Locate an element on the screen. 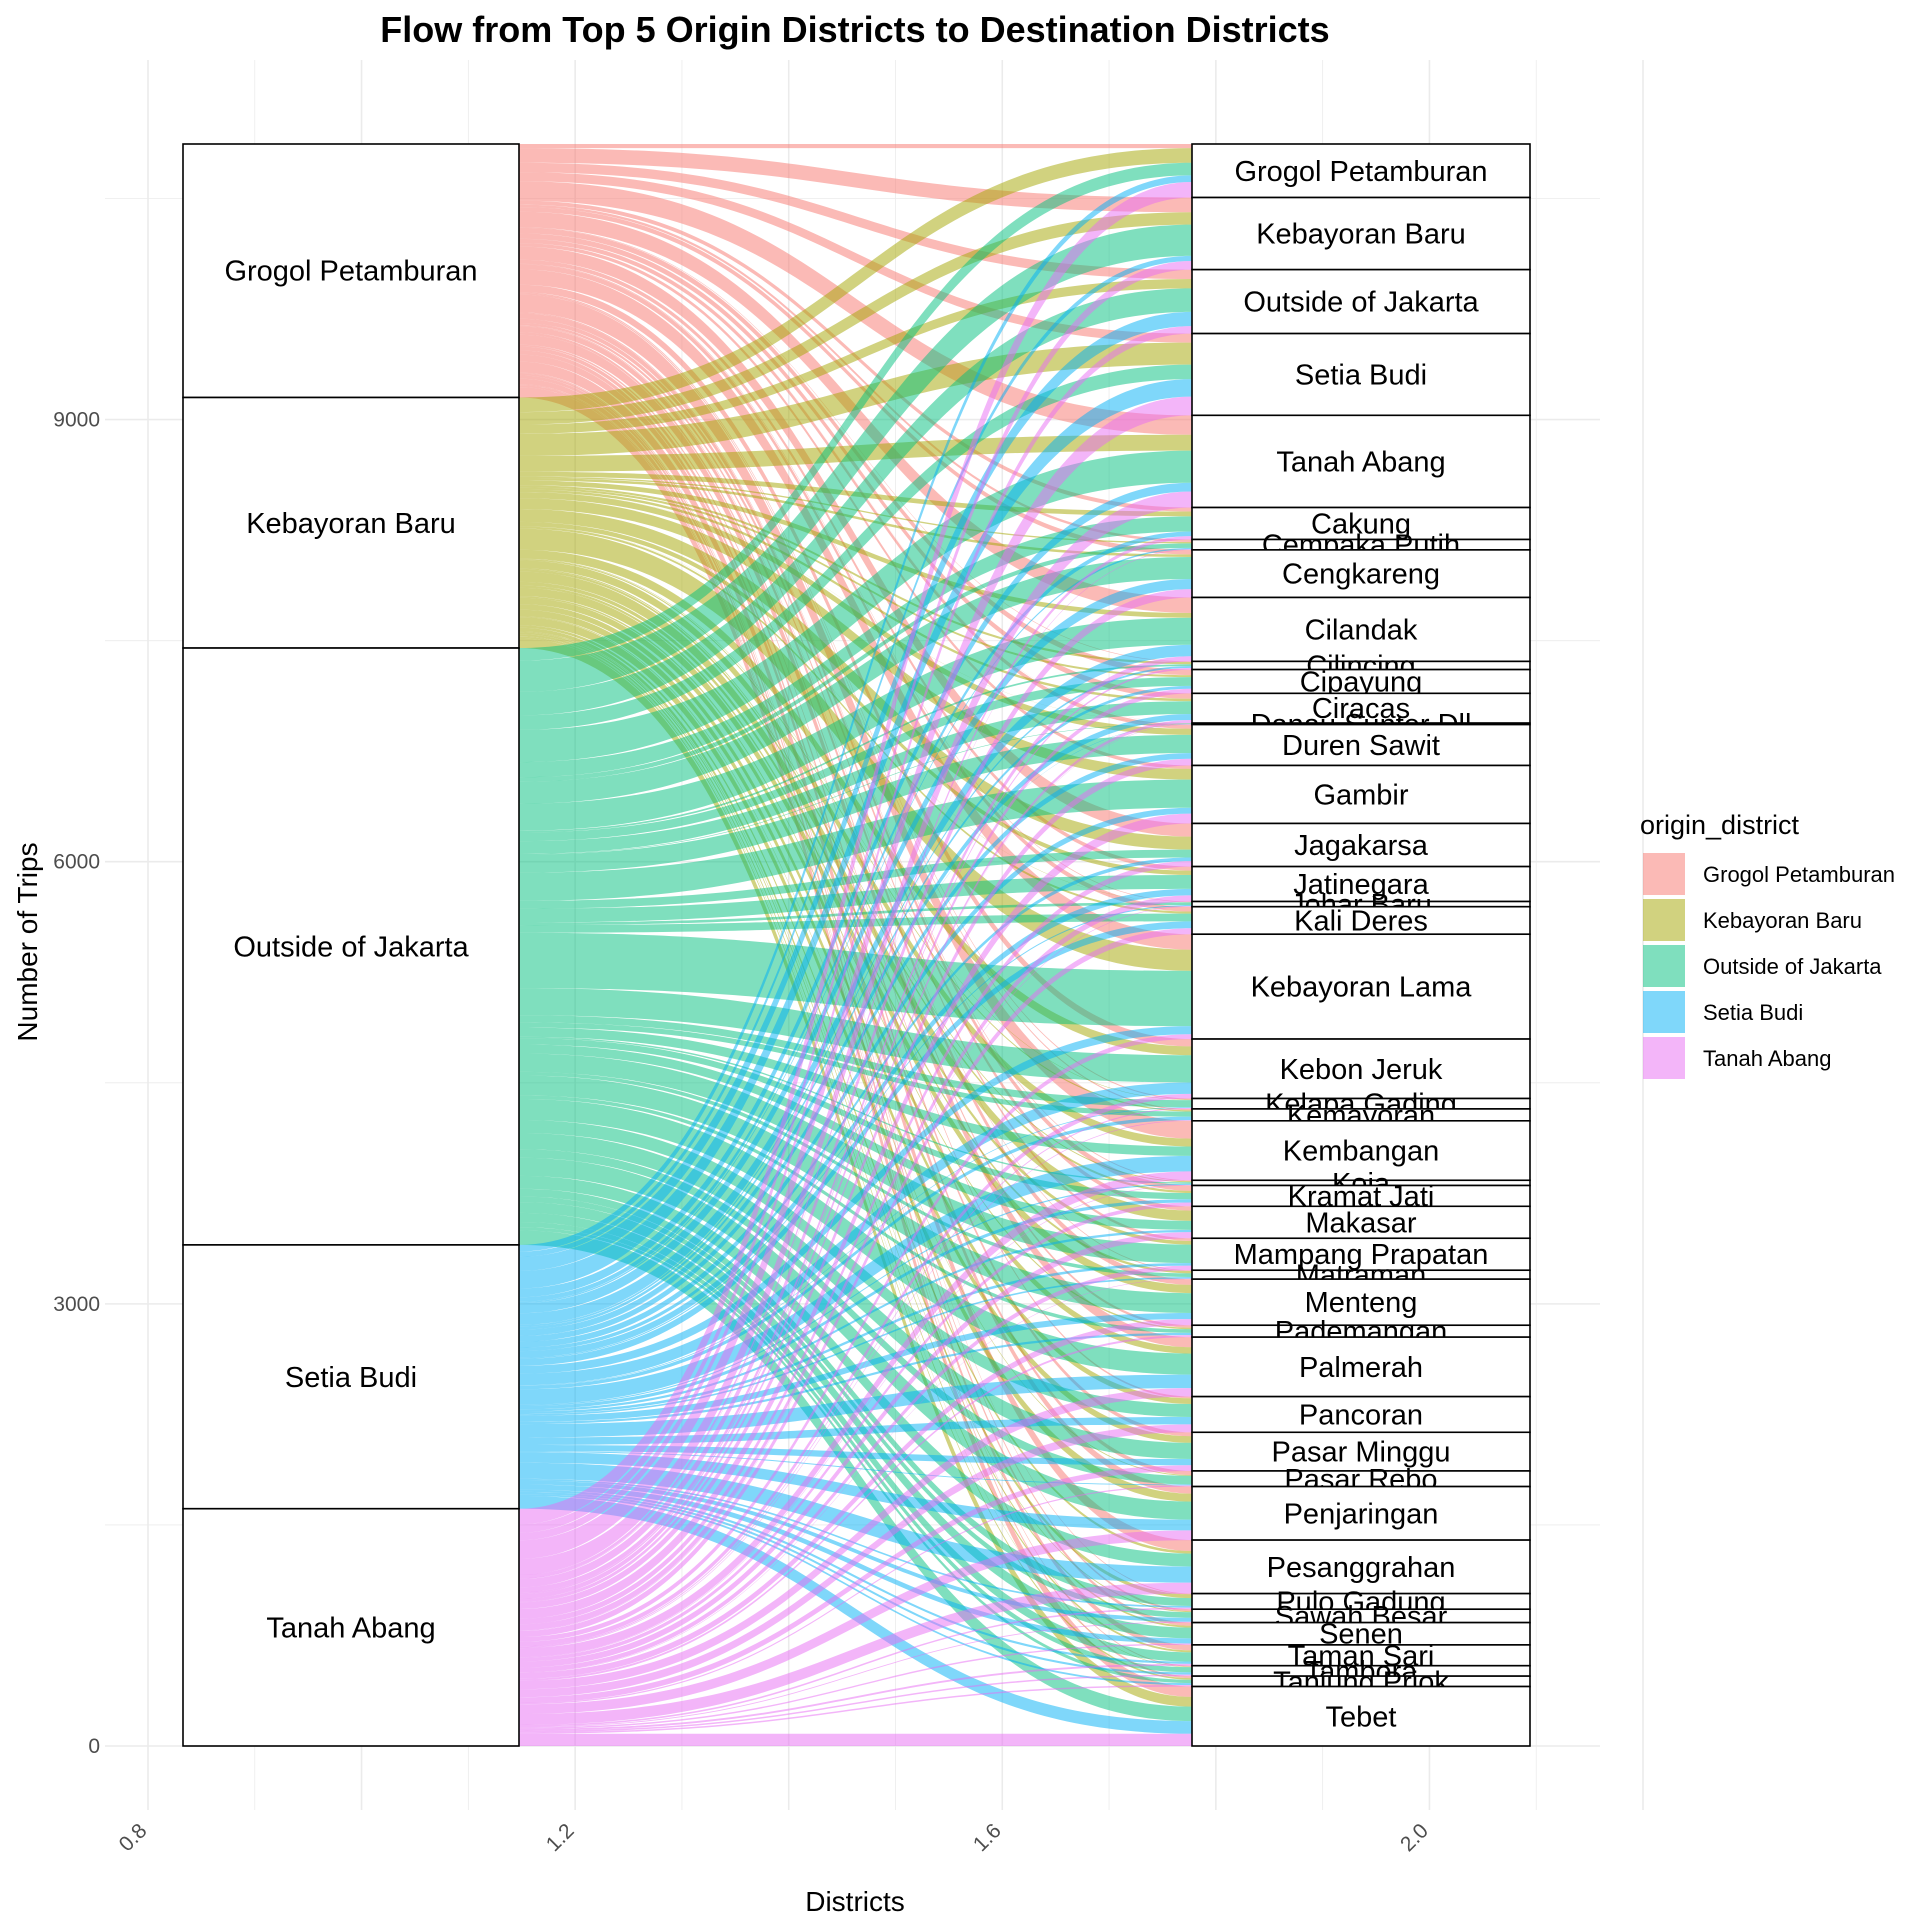 The height and width of the screenshot is (1920, 1920). origin-stratum-grogol-petamburan is located at coordinates (351, 271).